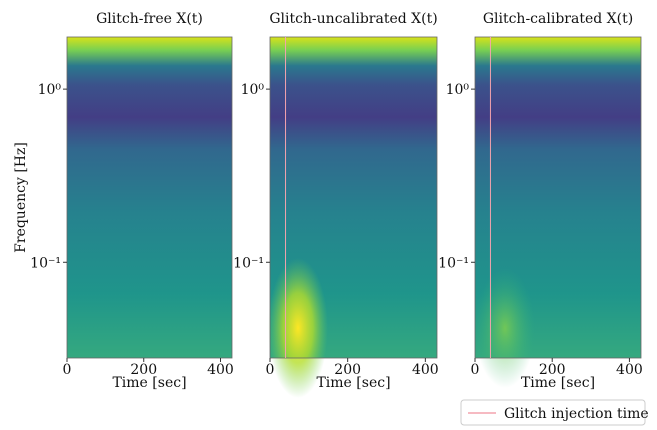  What do you see at coordinates (558, 19) in the screenshot?
I see `chart-title: Glitch-calibrated X(t)` at bounding box center [558, 19].